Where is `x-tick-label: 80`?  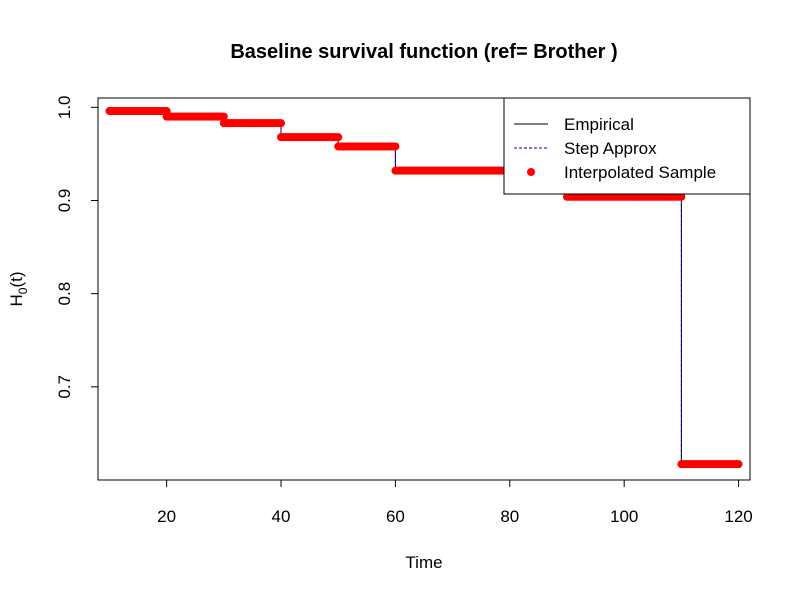
x-tick-label: 80 is located at coordinates (509, 516).